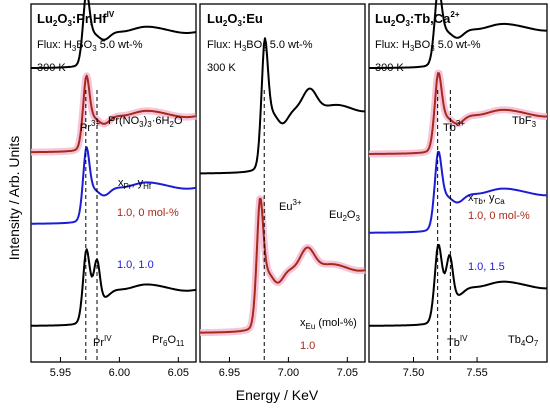 This screenshot has height=408, width=550. What do you see at coordinates (524, 122) in the screenshot?
I see `reference-label-top: TbF3` at bounding box center [524, 122].